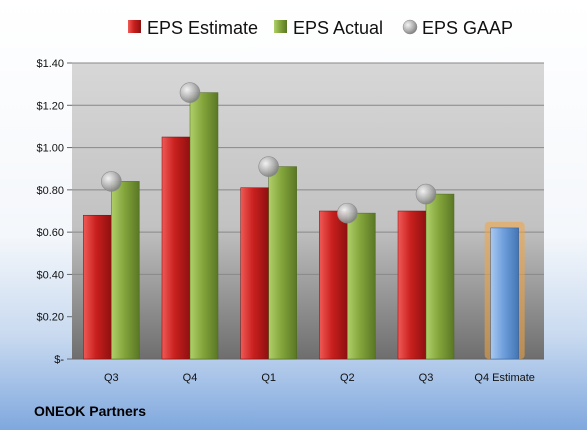  What do you see at coordinates (59, 360) in the screenshot?
I see `y-tick-label: $-` at bounding box center [59, 360].